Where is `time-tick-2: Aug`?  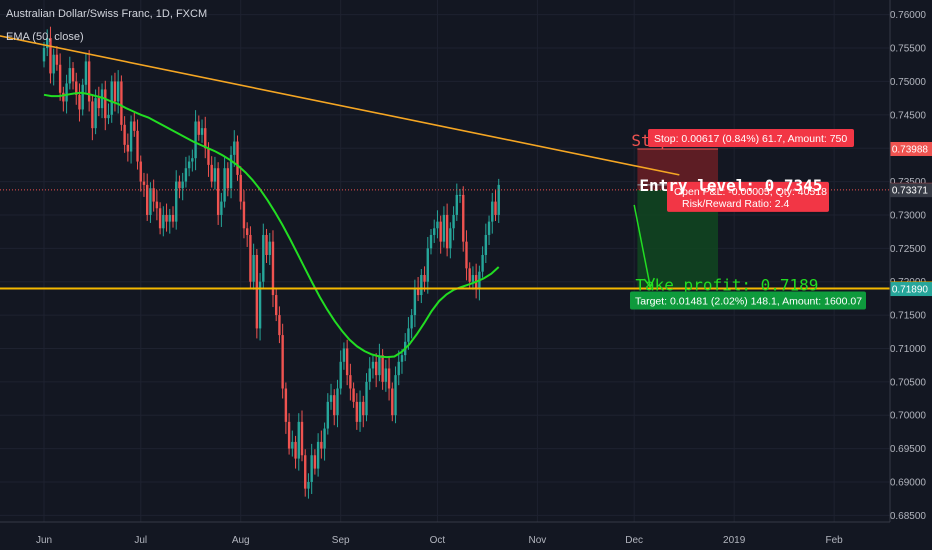
time-tick-2: Aug is located at coordinates (241, 540).